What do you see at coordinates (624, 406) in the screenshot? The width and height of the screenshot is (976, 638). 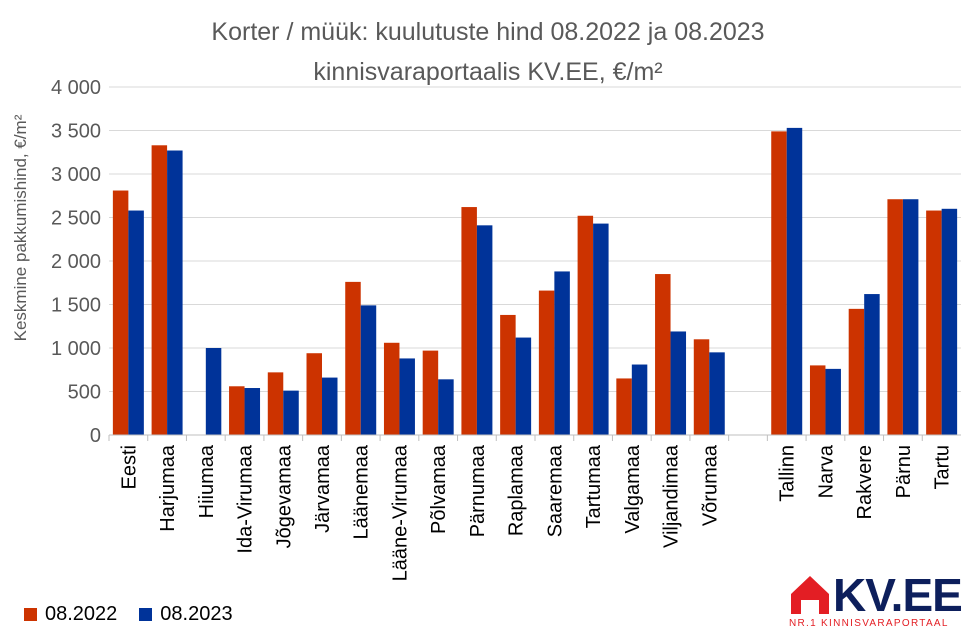 I see `bar-08.2022-Valgamaa` at bounding box center [624, 406].